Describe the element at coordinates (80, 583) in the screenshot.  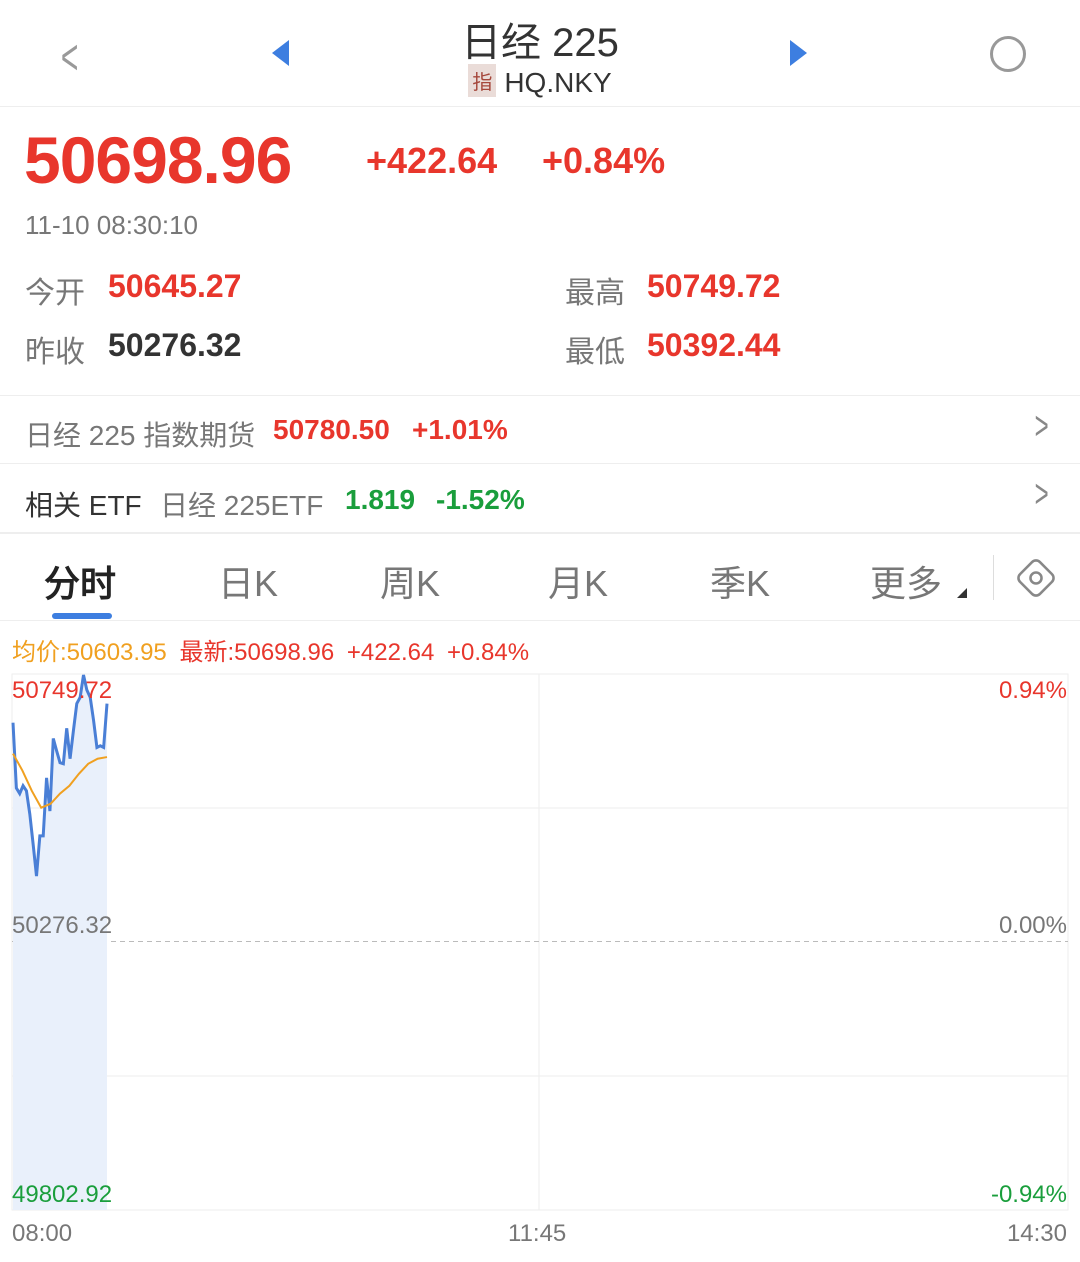
I see `tab-intraday: 分时` at that location.